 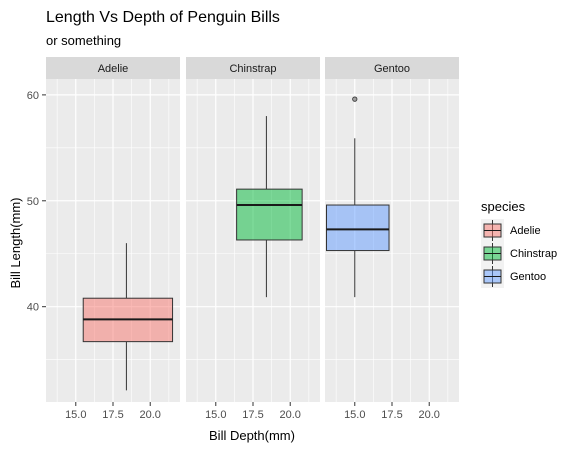 I want to click on y-tick-label: 40, so click(x=33, y=308).